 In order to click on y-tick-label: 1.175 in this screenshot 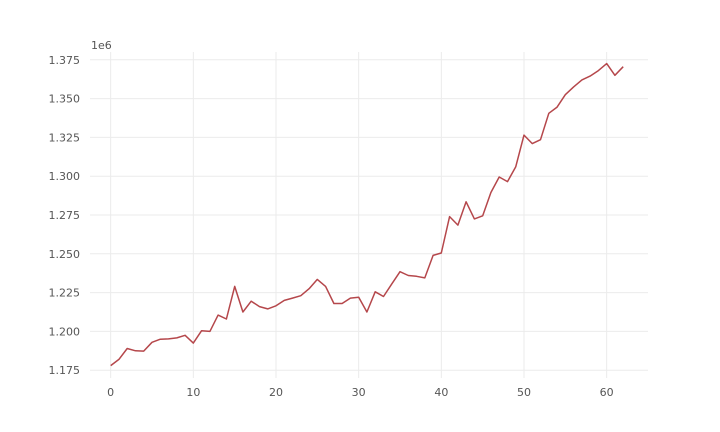, I will do `click(65, 370)`.